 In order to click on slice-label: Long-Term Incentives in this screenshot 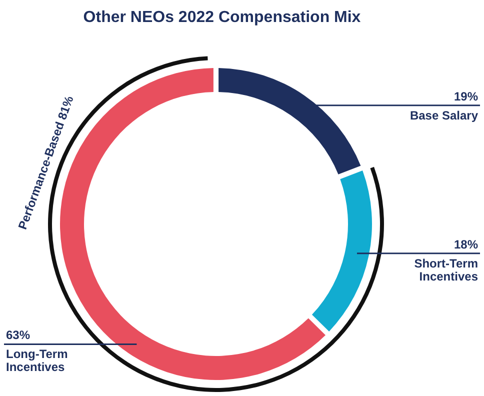, I will do `click(37, 360)`.